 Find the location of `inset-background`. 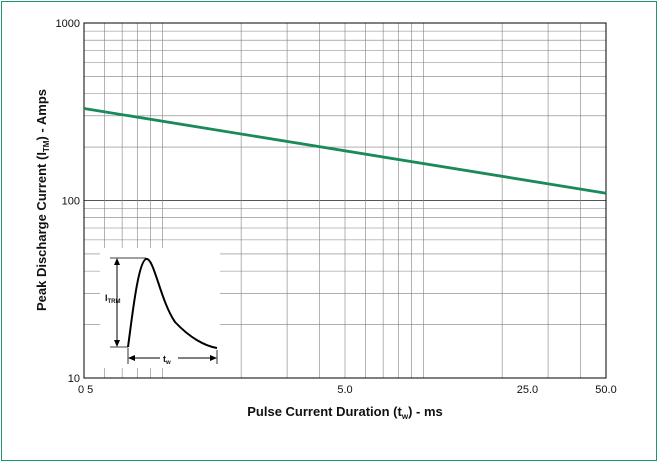

inset-background is located at coordinates (160, 308).